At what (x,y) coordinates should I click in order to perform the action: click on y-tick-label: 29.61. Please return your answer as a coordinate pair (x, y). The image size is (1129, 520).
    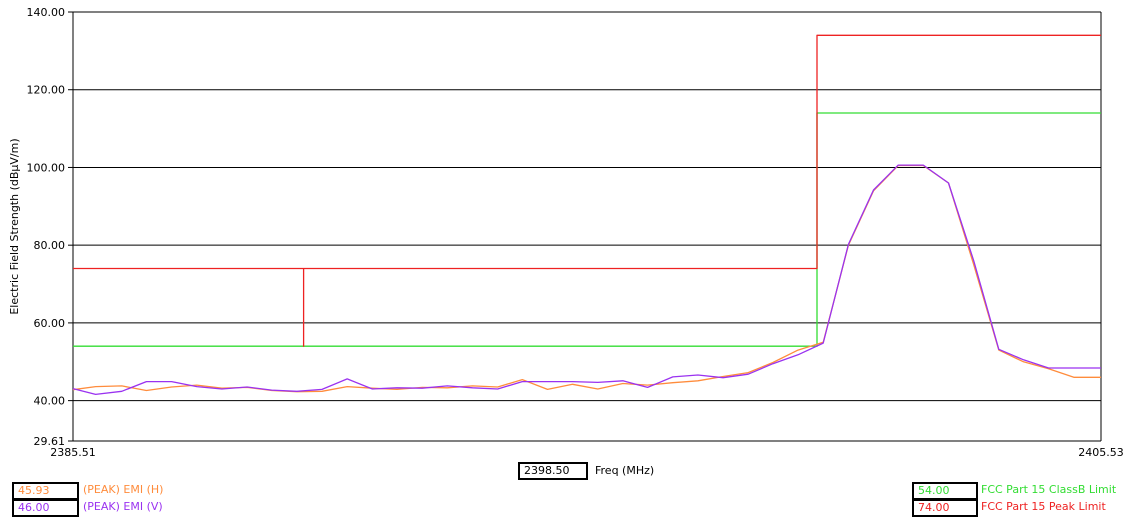
    Looking at the image, I should click on (50, 441).